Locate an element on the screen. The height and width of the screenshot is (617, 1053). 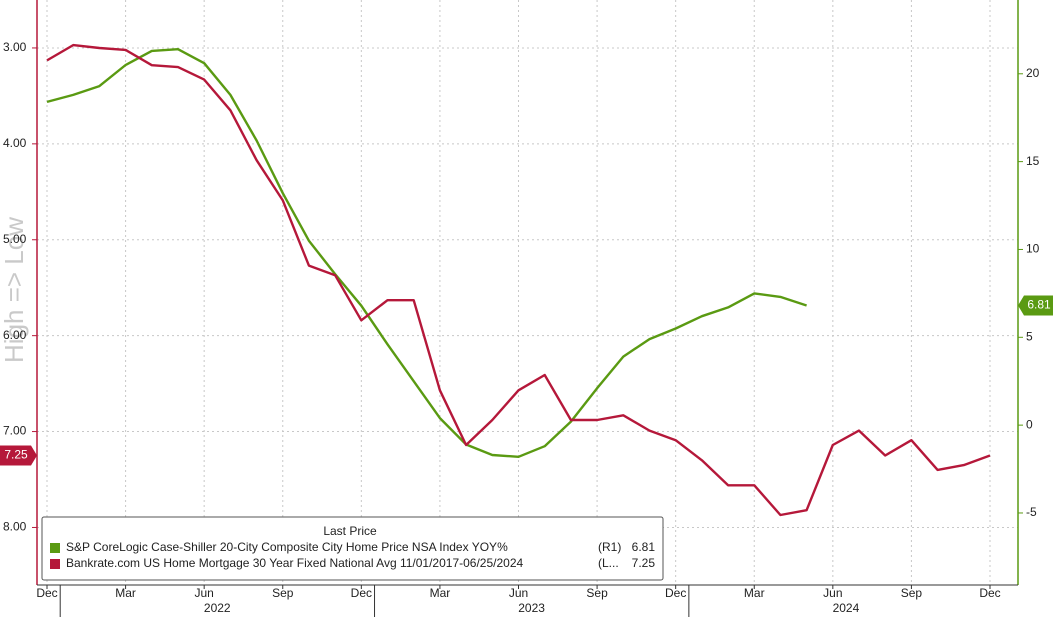
legend-title: Last Price is located at coordinates (350, 531).